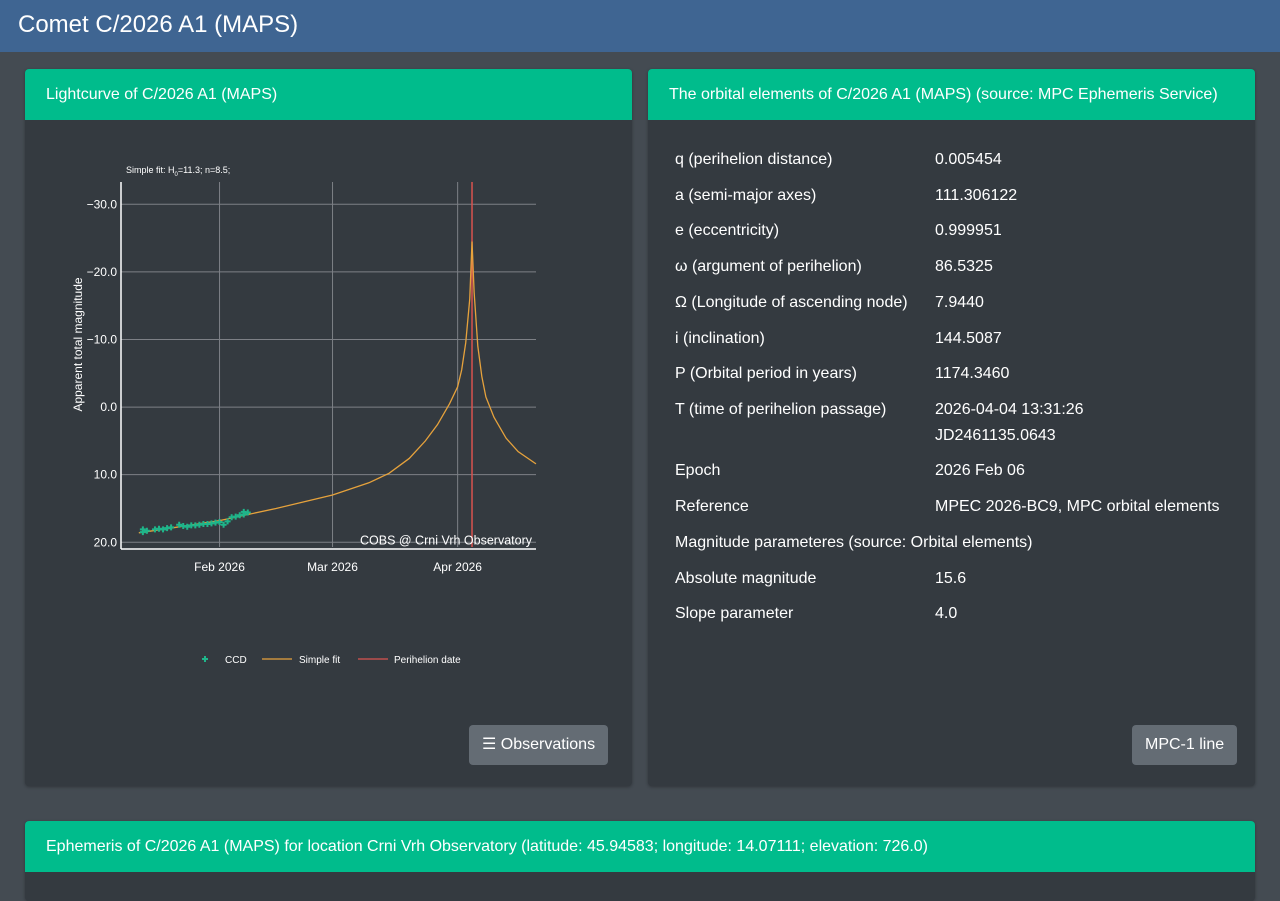 Image resolution: width=1280 pixels, height=901 pixels. What do you see at coordinates (427, 660) in the screenshot?
I see `legend-perihelion-label: Perihelion date` at bounding box center [427, 660].